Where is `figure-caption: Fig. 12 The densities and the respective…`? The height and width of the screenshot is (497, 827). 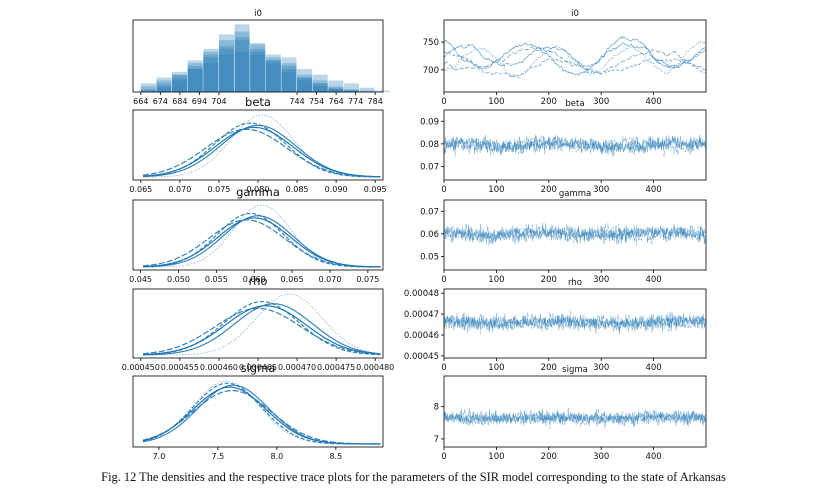
figure-caption: Fig. 12 The densities and the respective… is located at coordinates (413, 477).